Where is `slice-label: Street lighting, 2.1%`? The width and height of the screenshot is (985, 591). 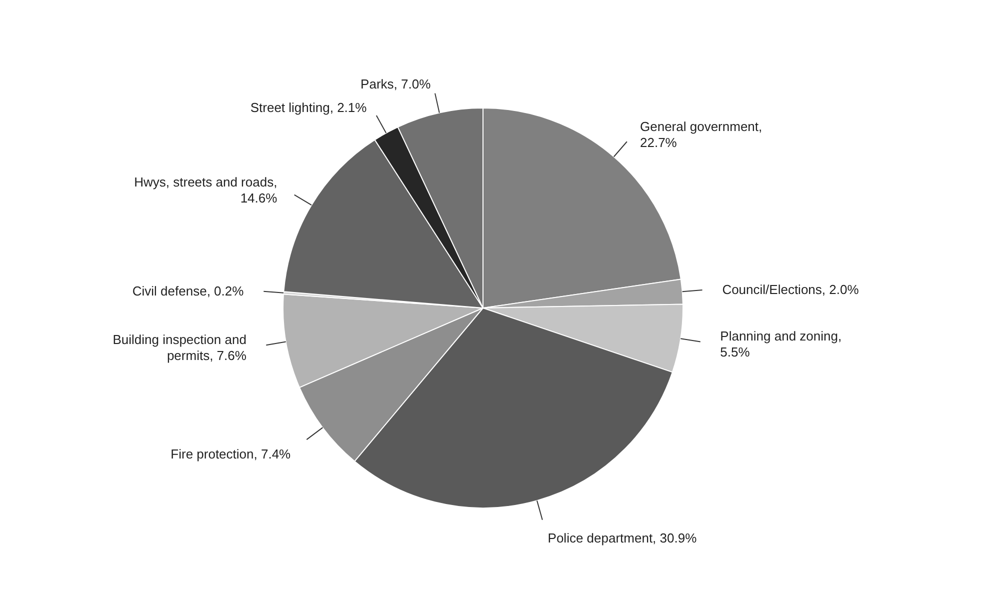
slice-label: Street lighting, 2.1% is located at coordinates (309, 106).